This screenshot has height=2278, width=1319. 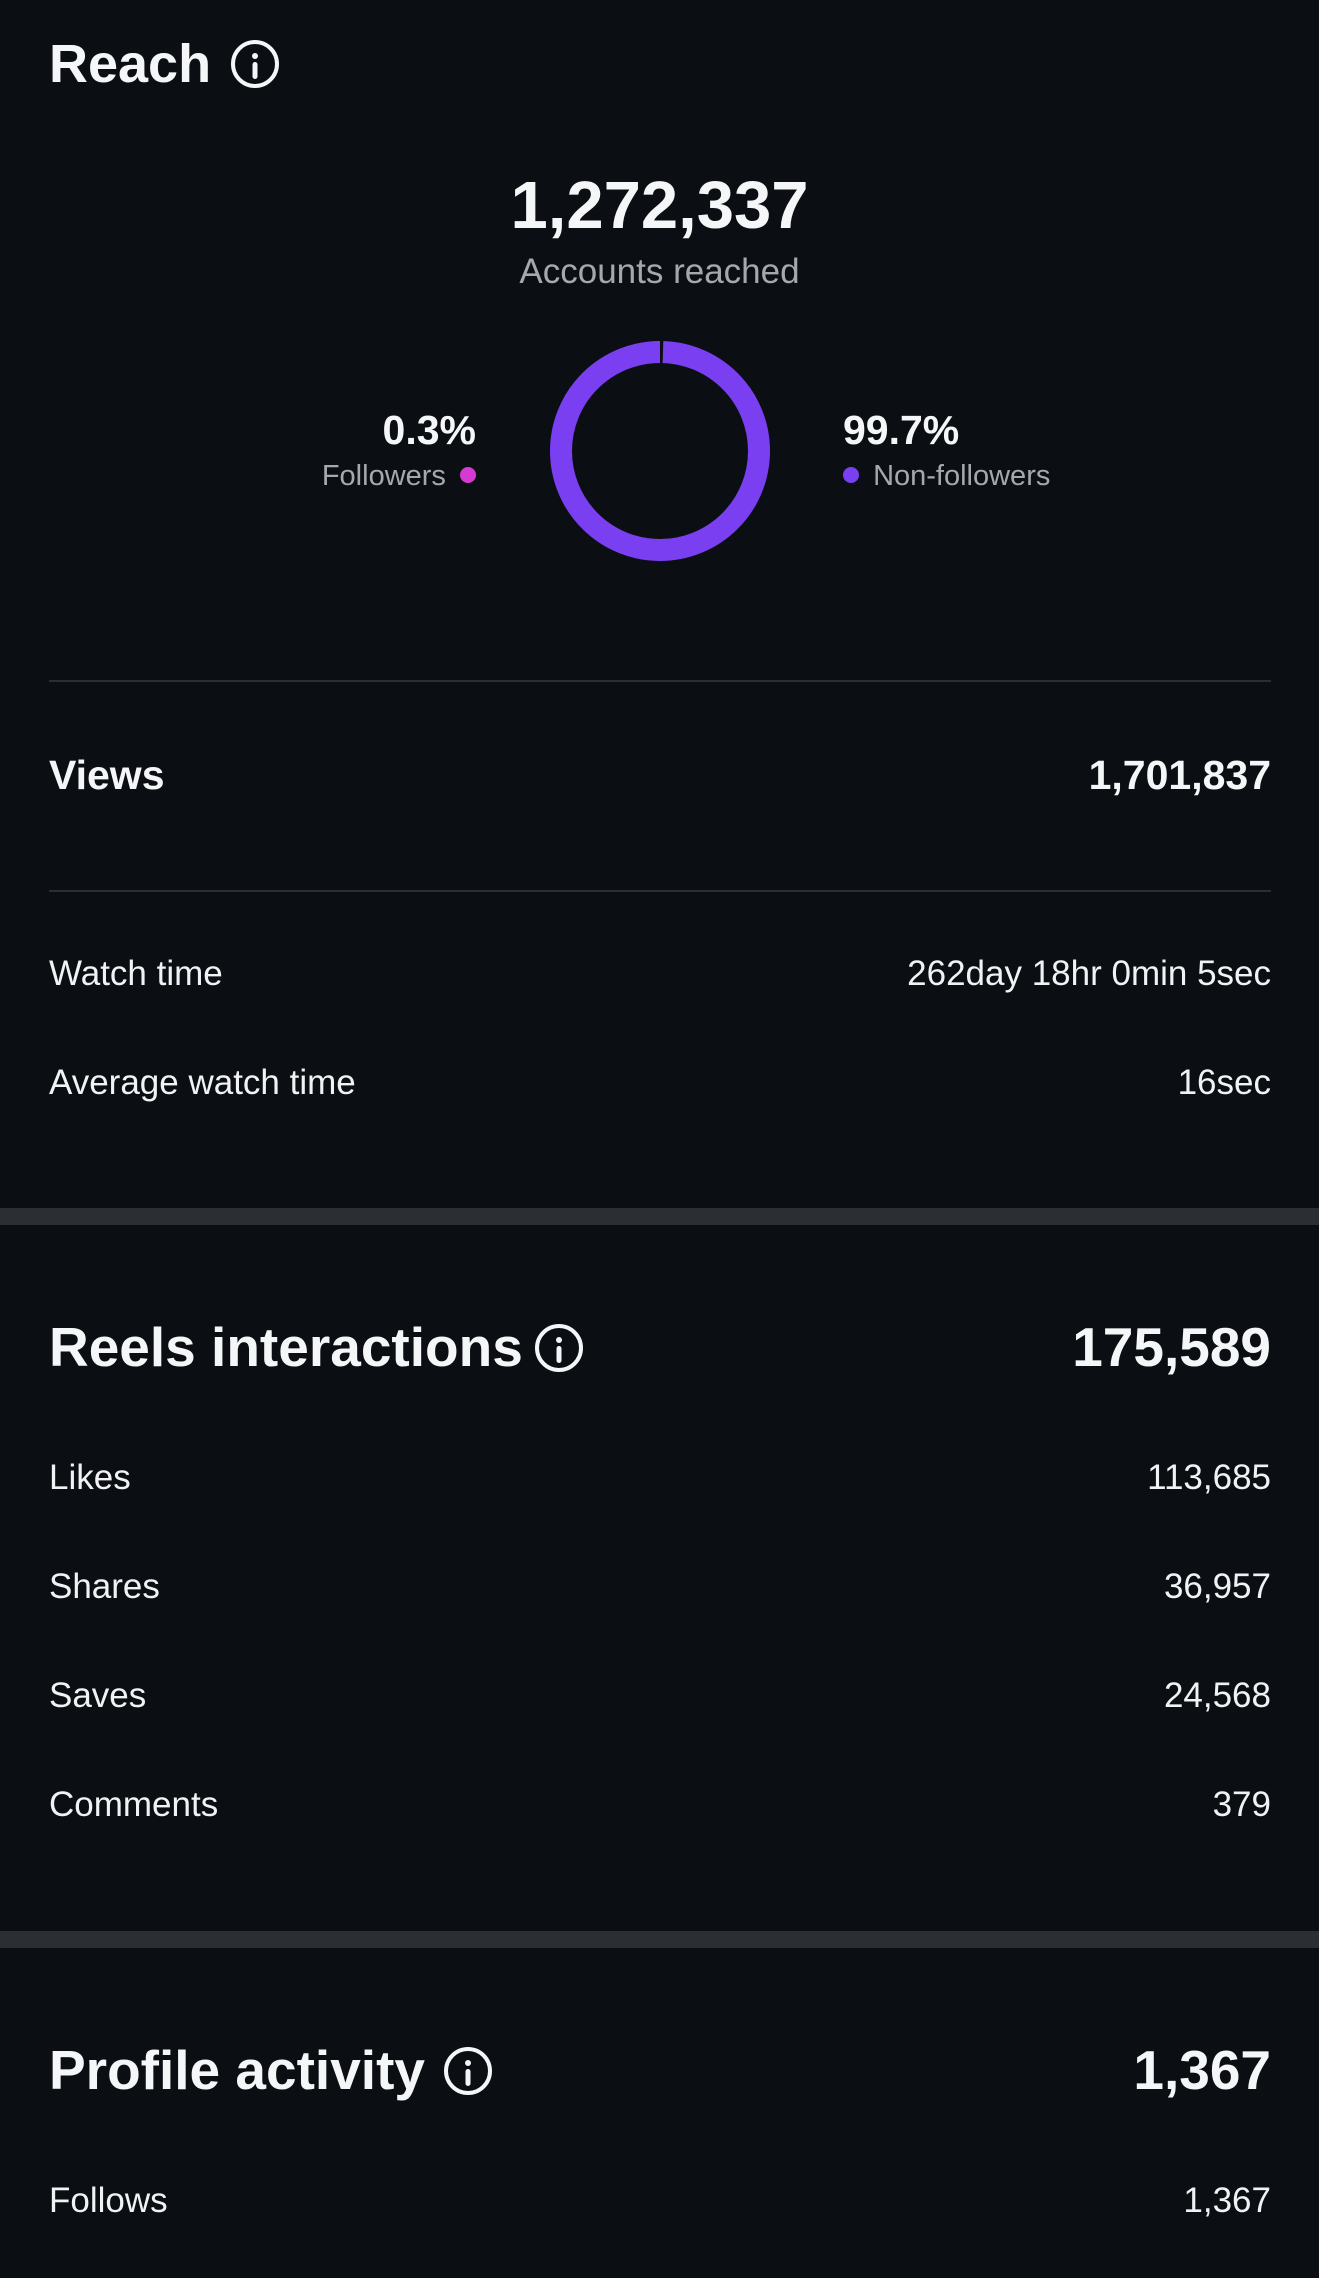 I want to click on followers-percent: 0.3%, so click(x=429, y=430).